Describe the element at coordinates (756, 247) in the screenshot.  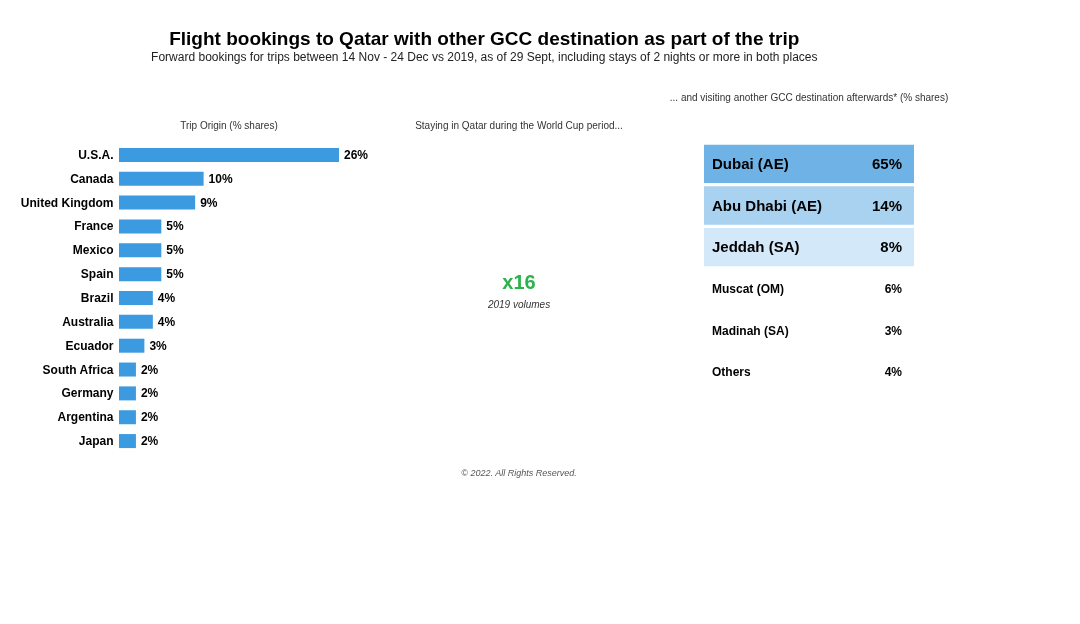
I see `category-label: Jeddah (SA)` at that location.